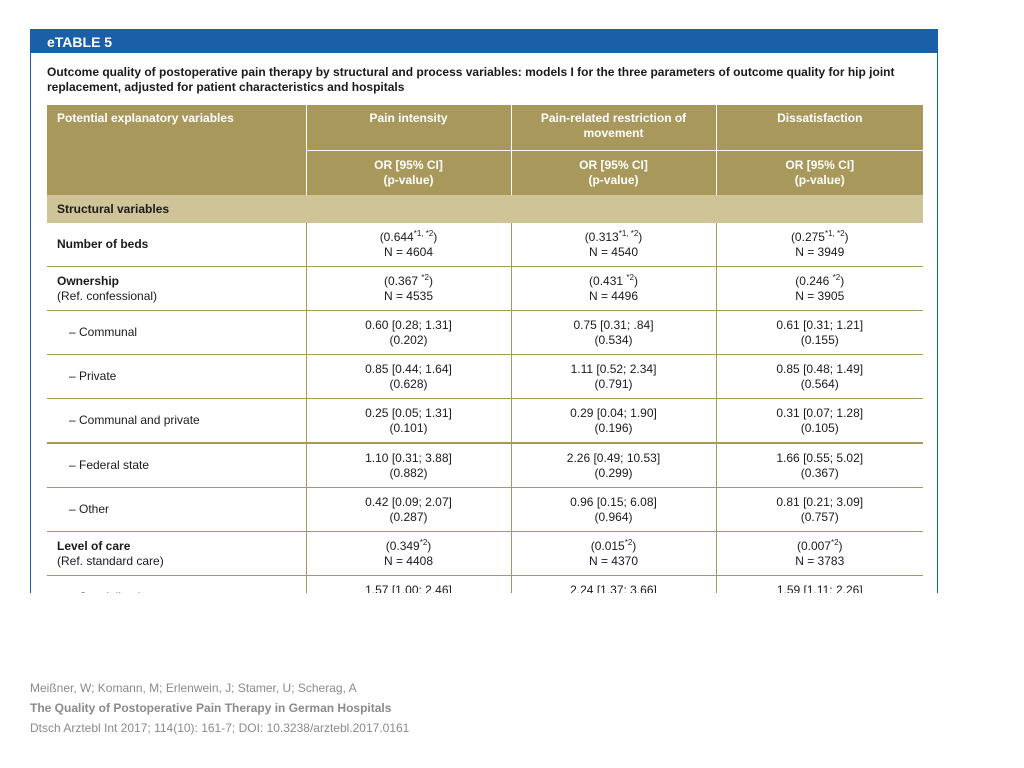 The width and height of the screenshot is (1024, 768). Describe the element at coordinates (819, 472) in the screenshot. I see `cell-detail: (0.367)` at that location.